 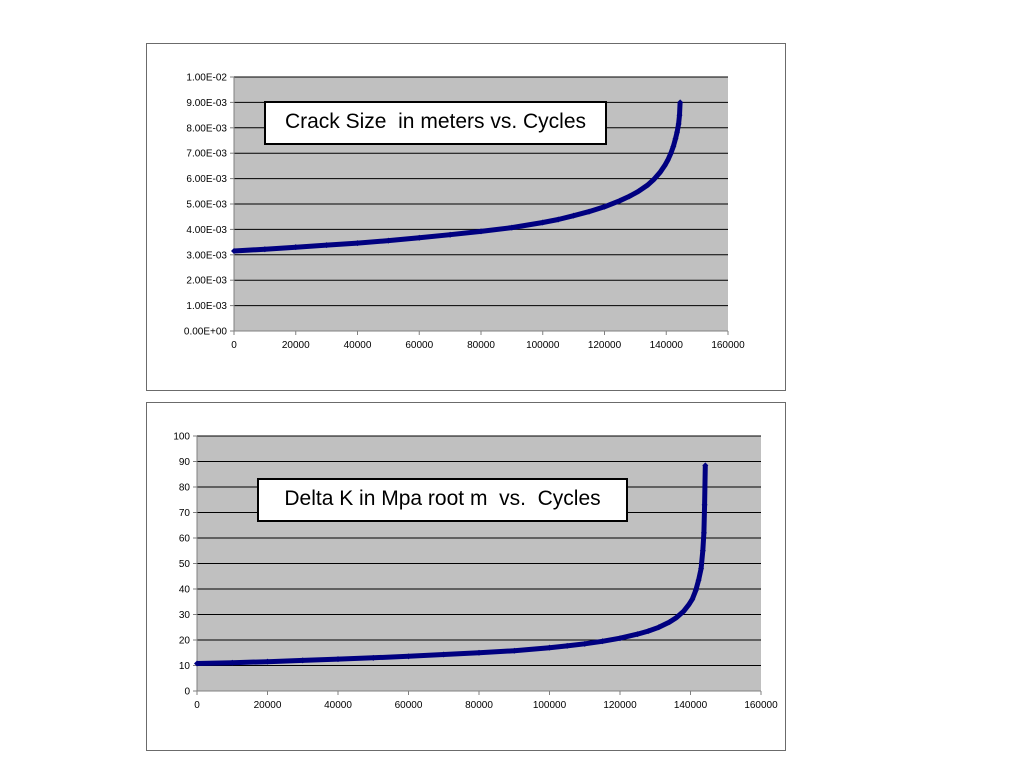 I want to click on y-tick-label: 1.00E-03, so click(x=206, y=306).